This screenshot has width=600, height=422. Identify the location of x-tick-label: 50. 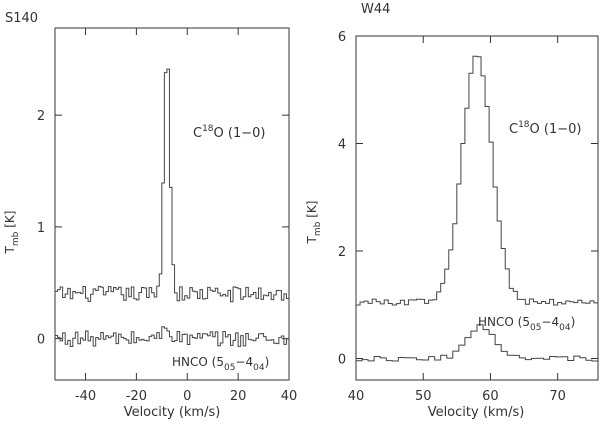
(423, 396).